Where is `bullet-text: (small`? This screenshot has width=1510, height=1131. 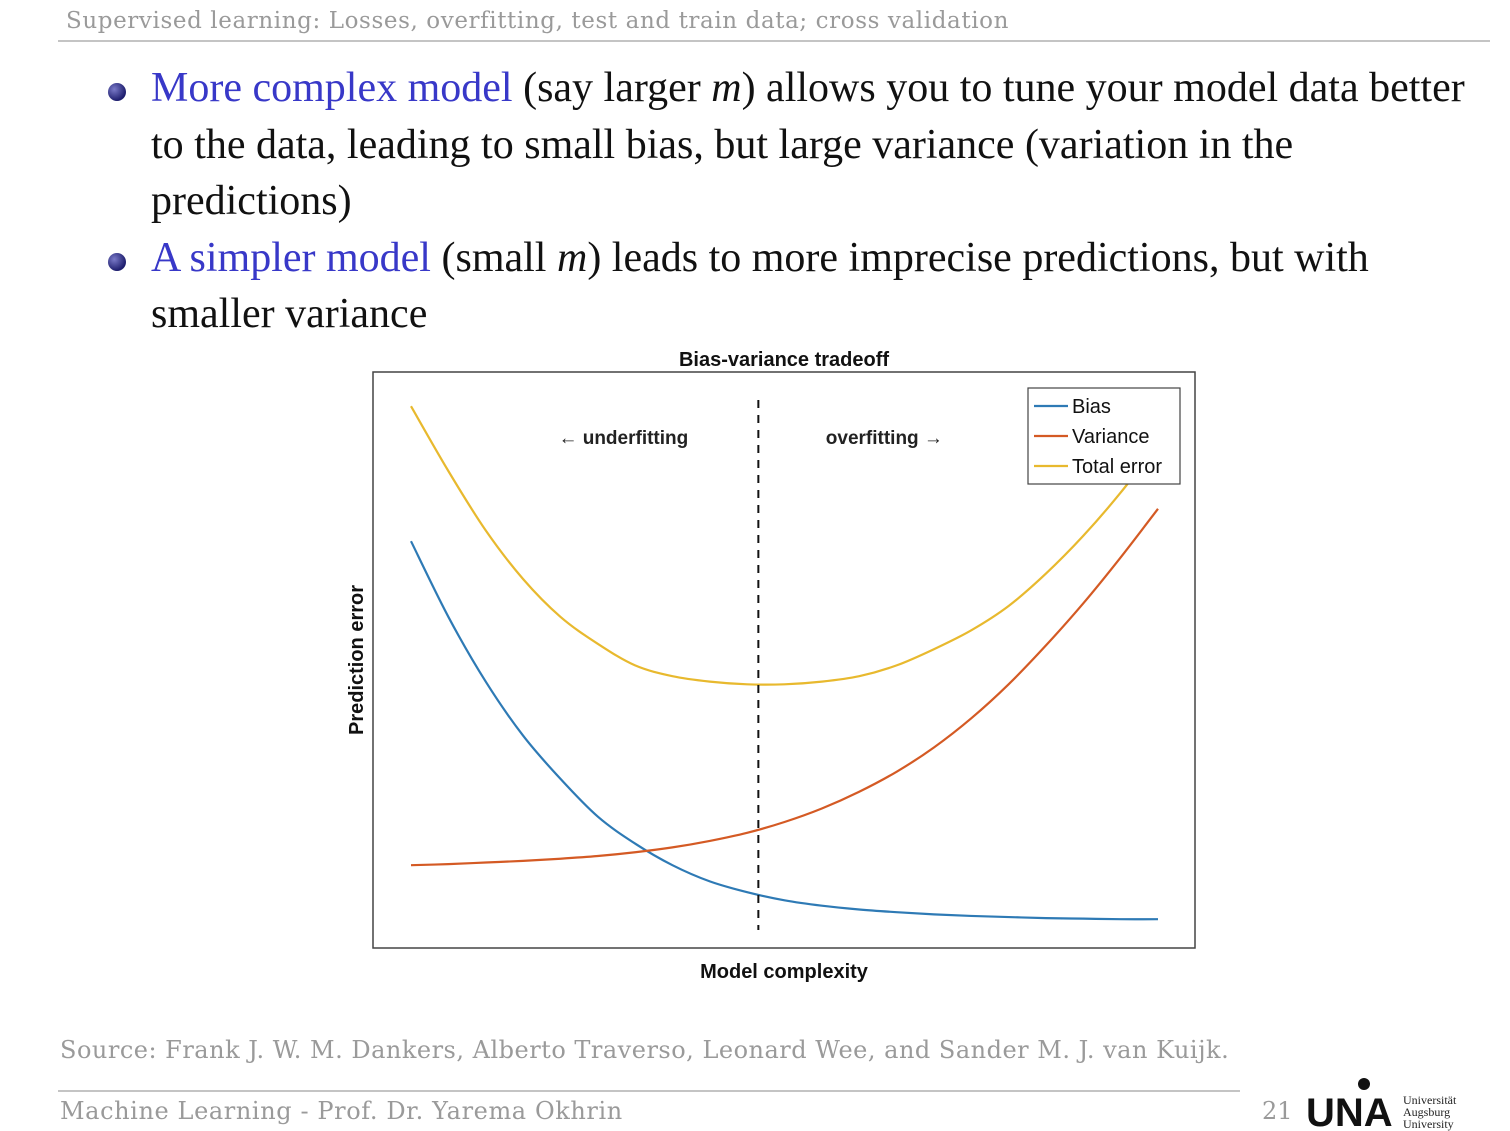 bullet-text: (small is located at coordinates (493, 257).